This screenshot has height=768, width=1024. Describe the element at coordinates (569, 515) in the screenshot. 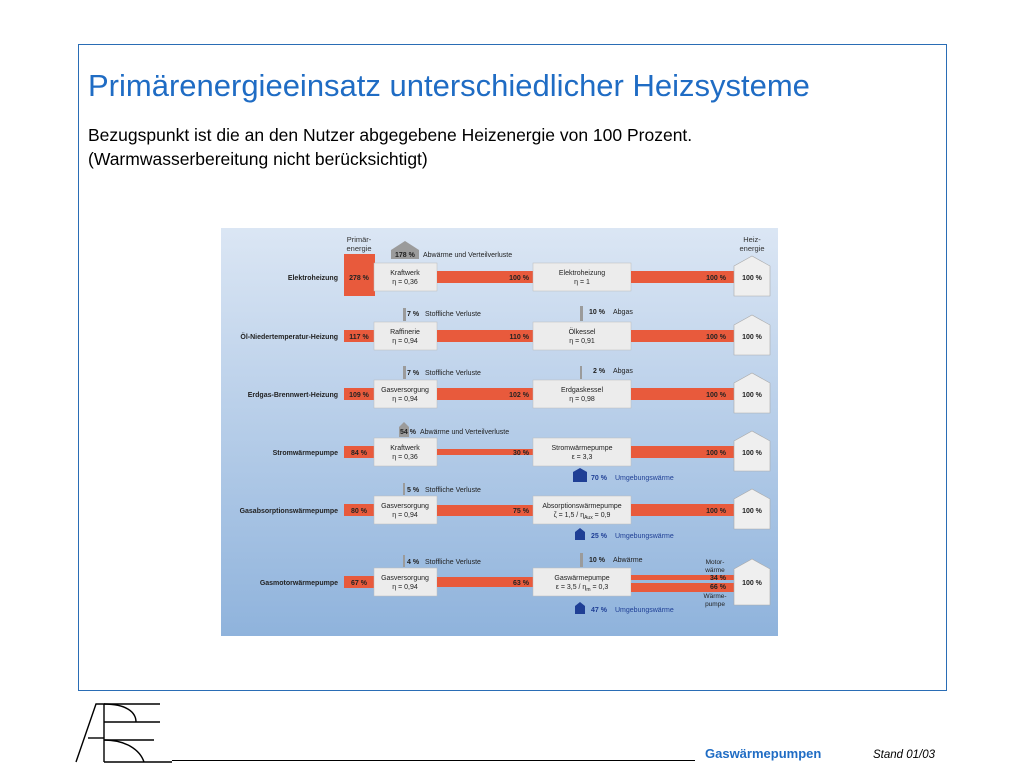

I see `stage2-line2-a: ζ = 1,5 / η` at that location.